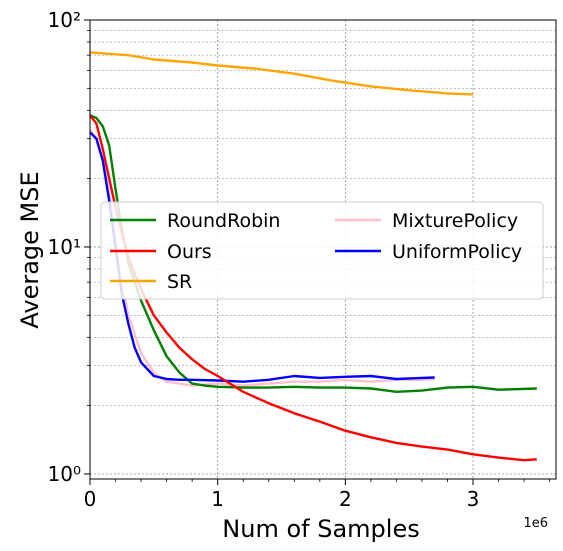  I want to click on x-tick-label: 2, so click(345, 499).